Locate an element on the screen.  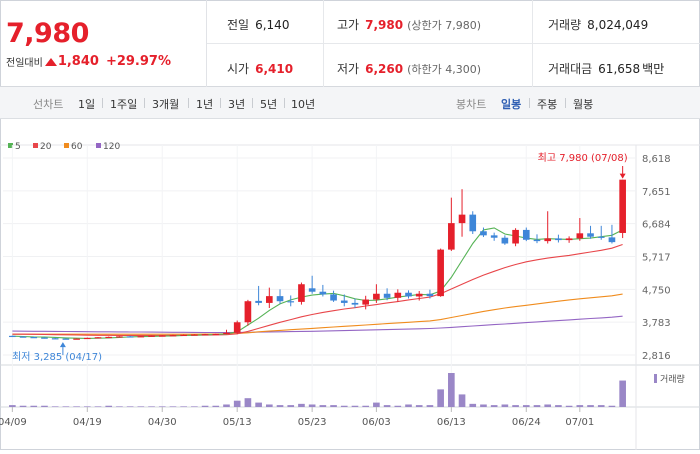
open-label: 시가 is located at coordinates (238, 69).